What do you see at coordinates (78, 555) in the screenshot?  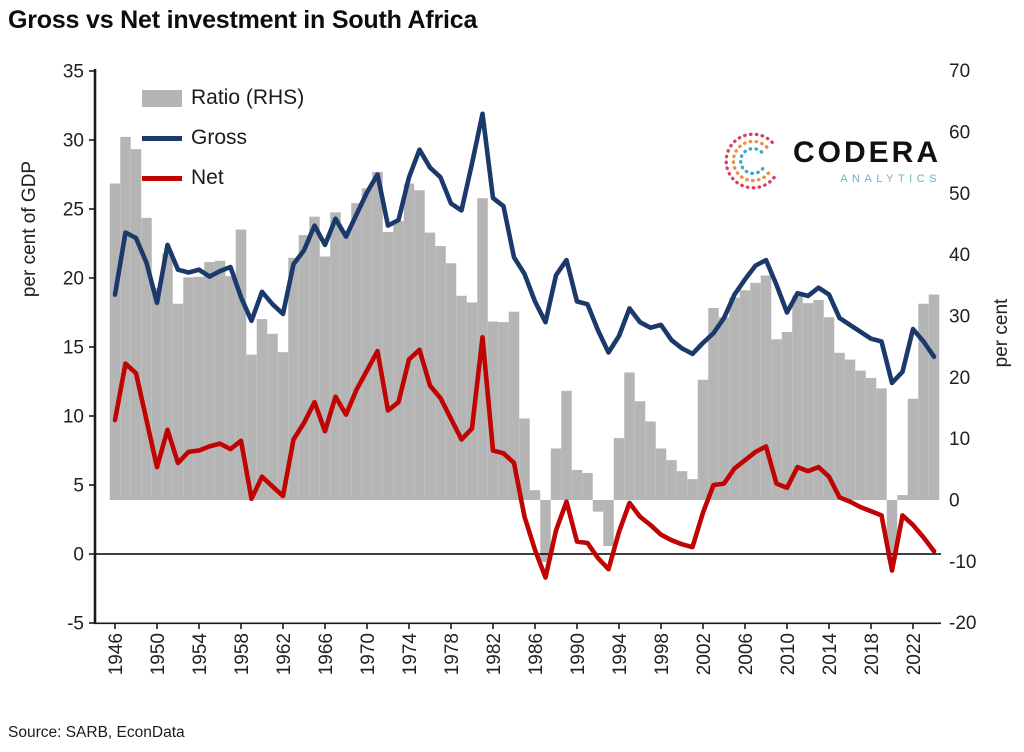 I see `left-axis-tick-label: 0` at bounding box center [78, 555].